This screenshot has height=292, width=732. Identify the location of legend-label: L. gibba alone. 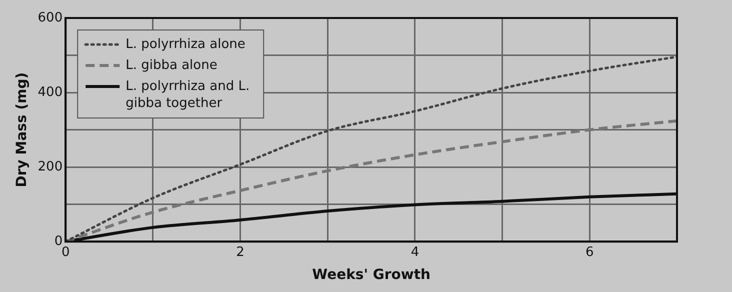
(172, 65).